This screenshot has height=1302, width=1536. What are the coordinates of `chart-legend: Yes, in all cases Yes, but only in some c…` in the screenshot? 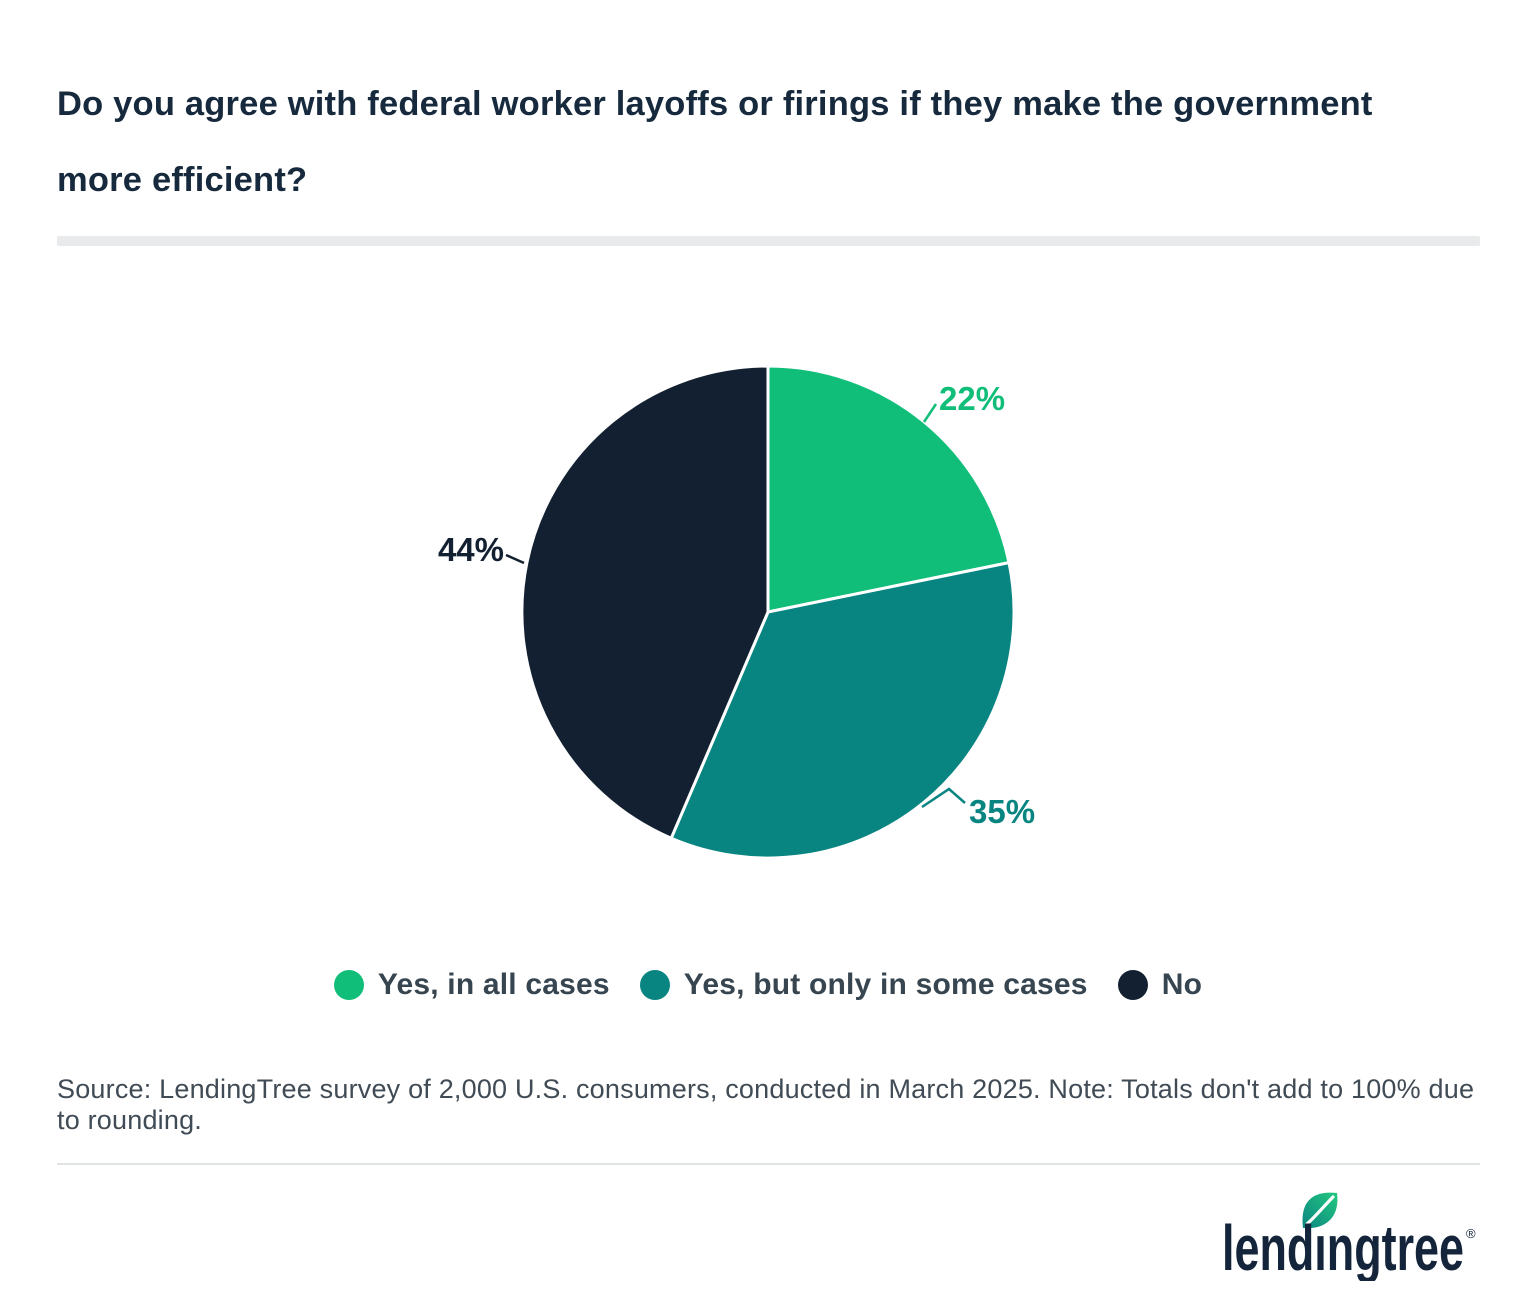 It's located at (768, 985).